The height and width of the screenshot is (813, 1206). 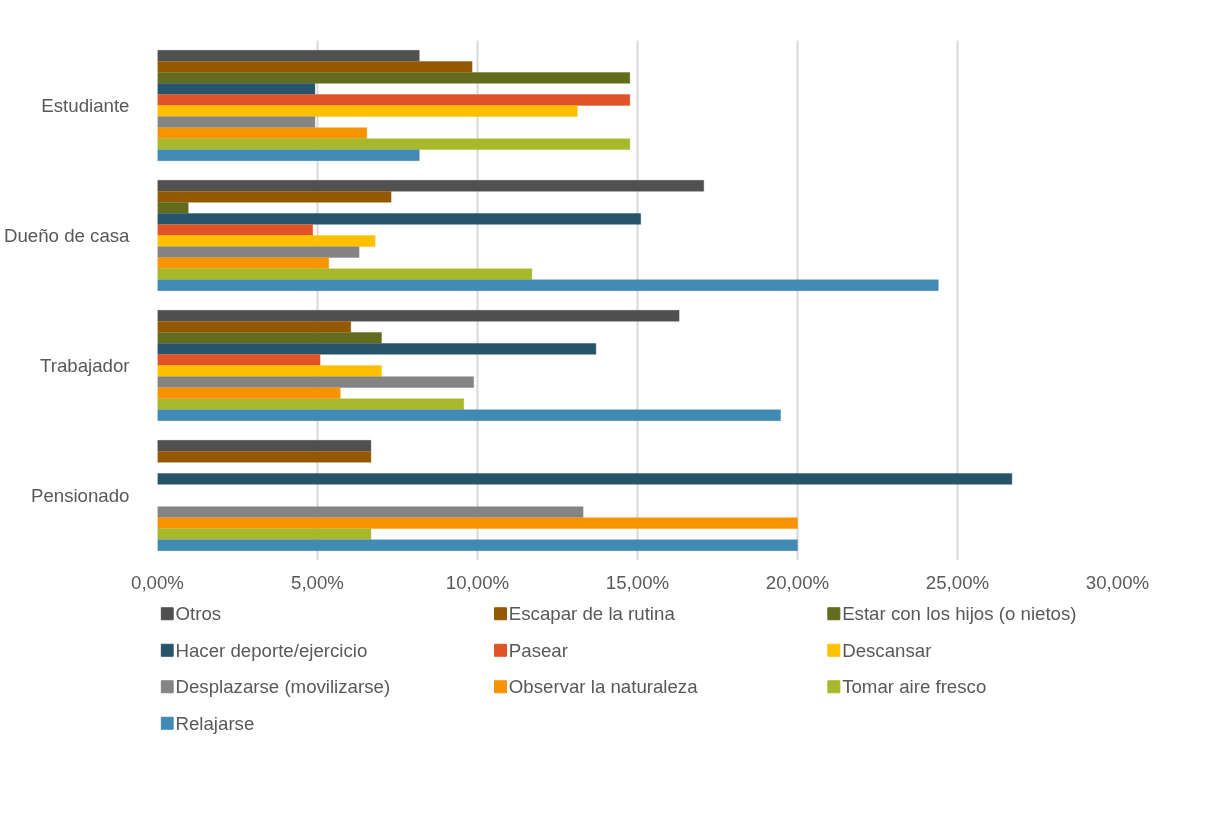 I want to click on y-tick-label: Trabajador, so click(x=84, y=365).